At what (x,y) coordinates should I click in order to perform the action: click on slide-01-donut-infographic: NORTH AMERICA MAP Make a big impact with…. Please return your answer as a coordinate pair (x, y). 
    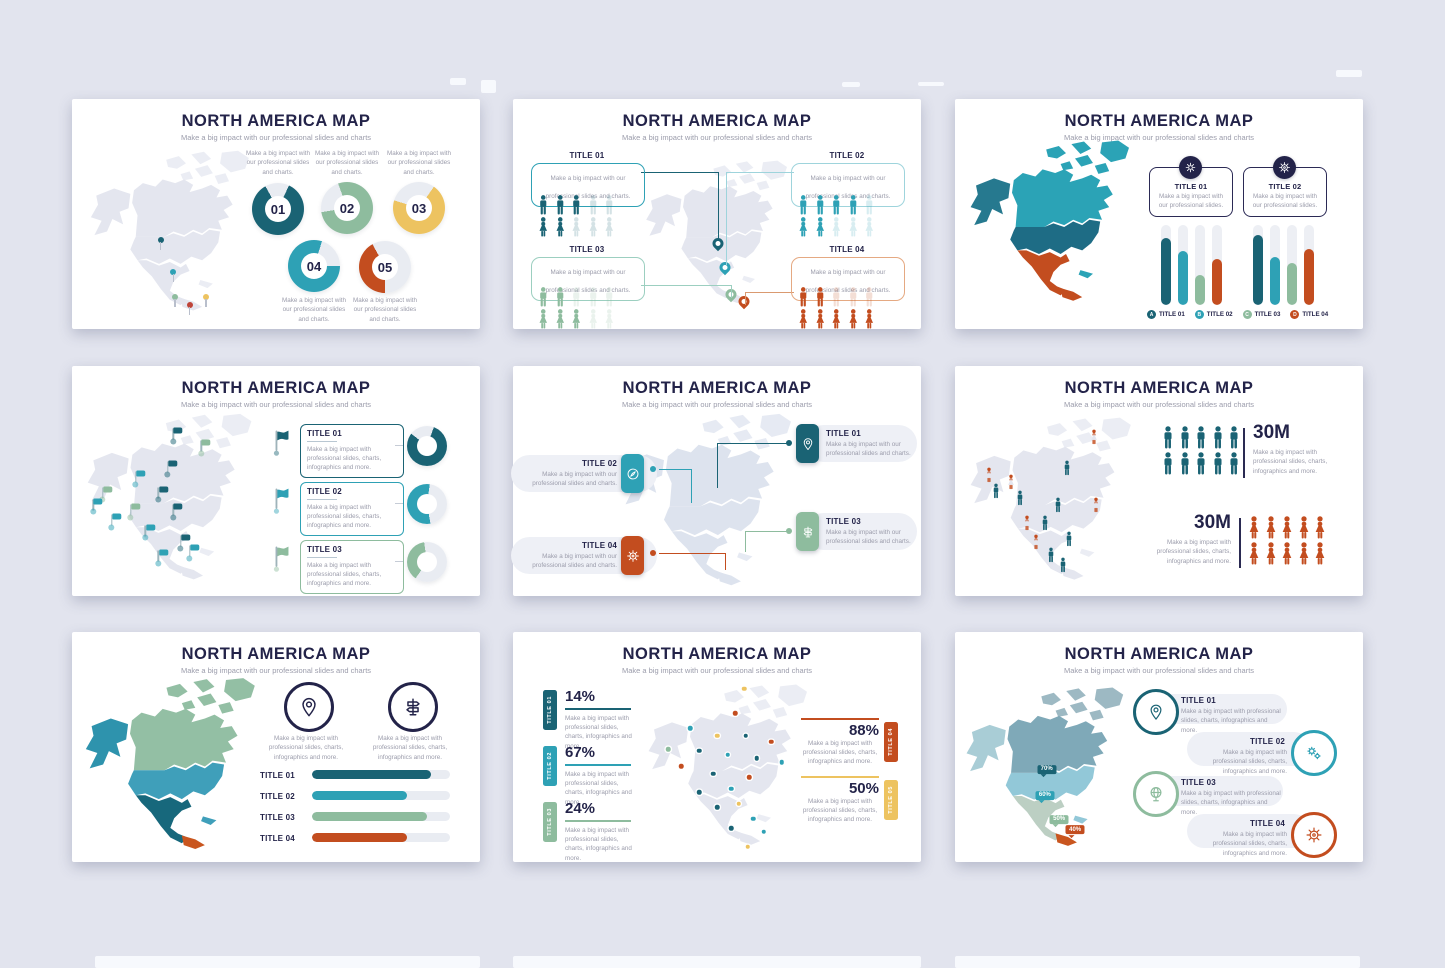
    Looking at the image, I should click on (276, 214).